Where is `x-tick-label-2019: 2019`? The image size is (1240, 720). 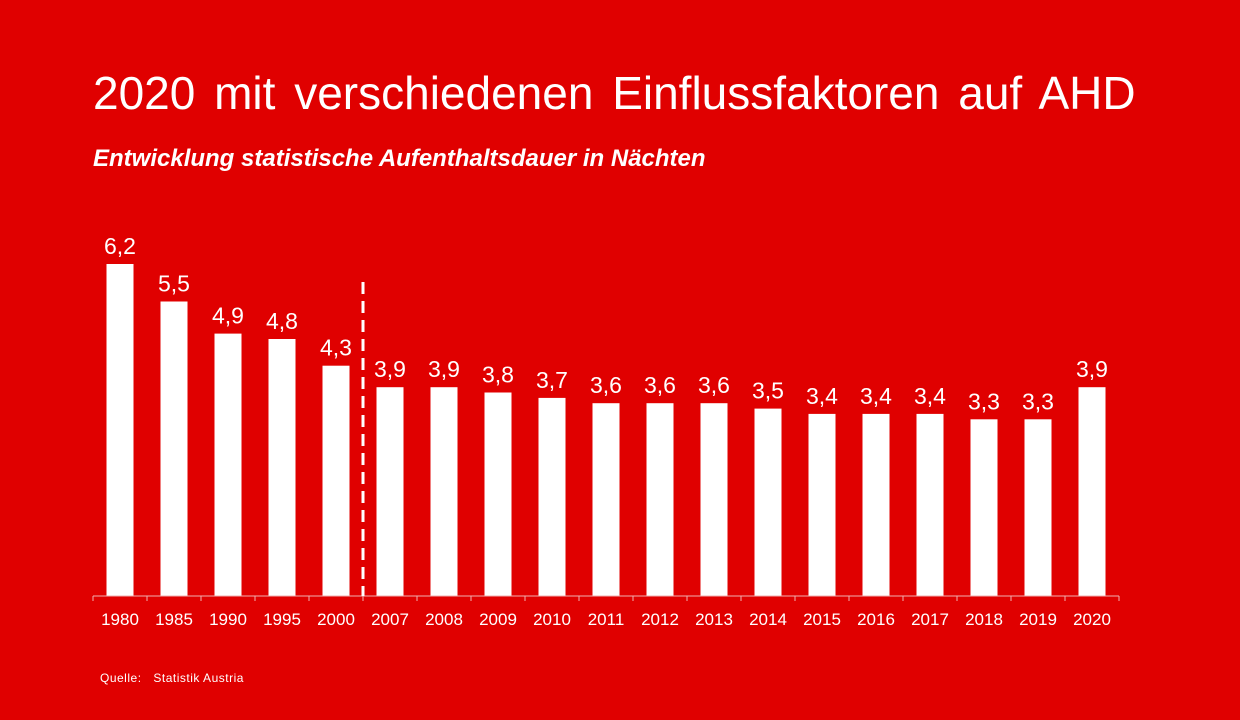
x-tick-label-2019: 2019 is located at coordinates (1038, 619).